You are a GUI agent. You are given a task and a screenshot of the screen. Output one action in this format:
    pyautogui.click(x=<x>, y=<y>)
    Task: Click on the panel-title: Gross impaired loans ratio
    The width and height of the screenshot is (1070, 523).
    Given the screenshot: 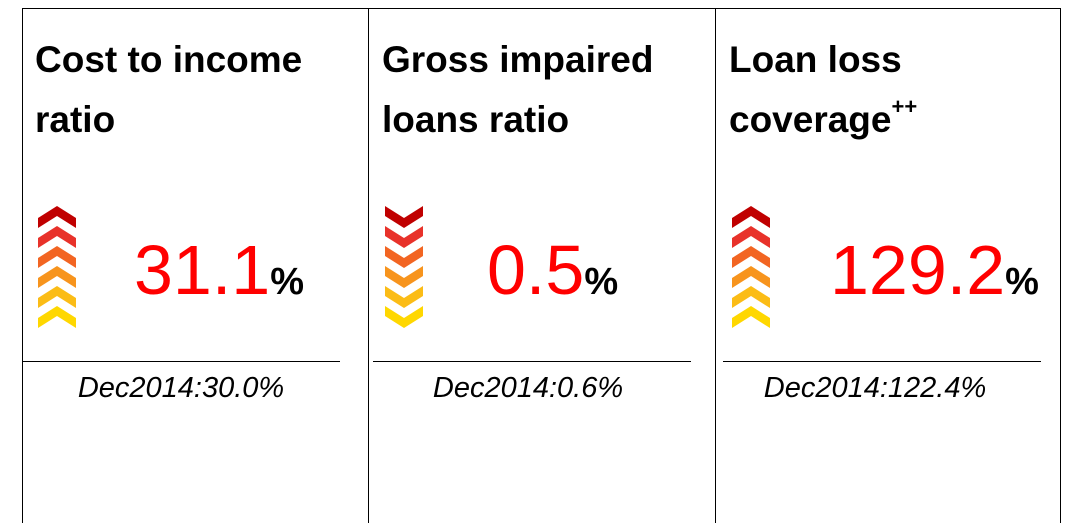 What is the action you would take?
    pyautogui.click(x=518, y=89)
    